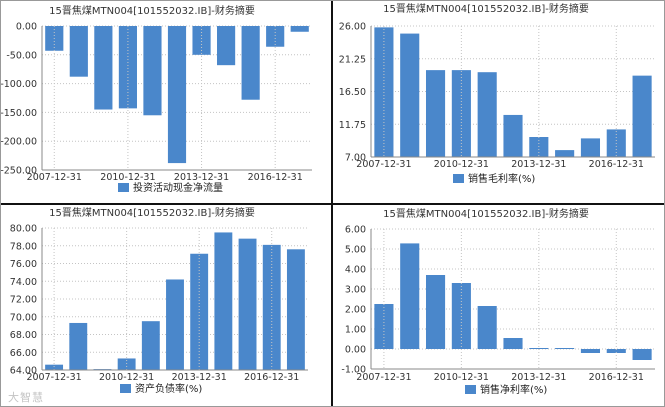 The image size is (665, 407). Describe the element at coordinates (168, 388) in the screenshot. I see `legend-label: 资产负债率(%)` at that location.